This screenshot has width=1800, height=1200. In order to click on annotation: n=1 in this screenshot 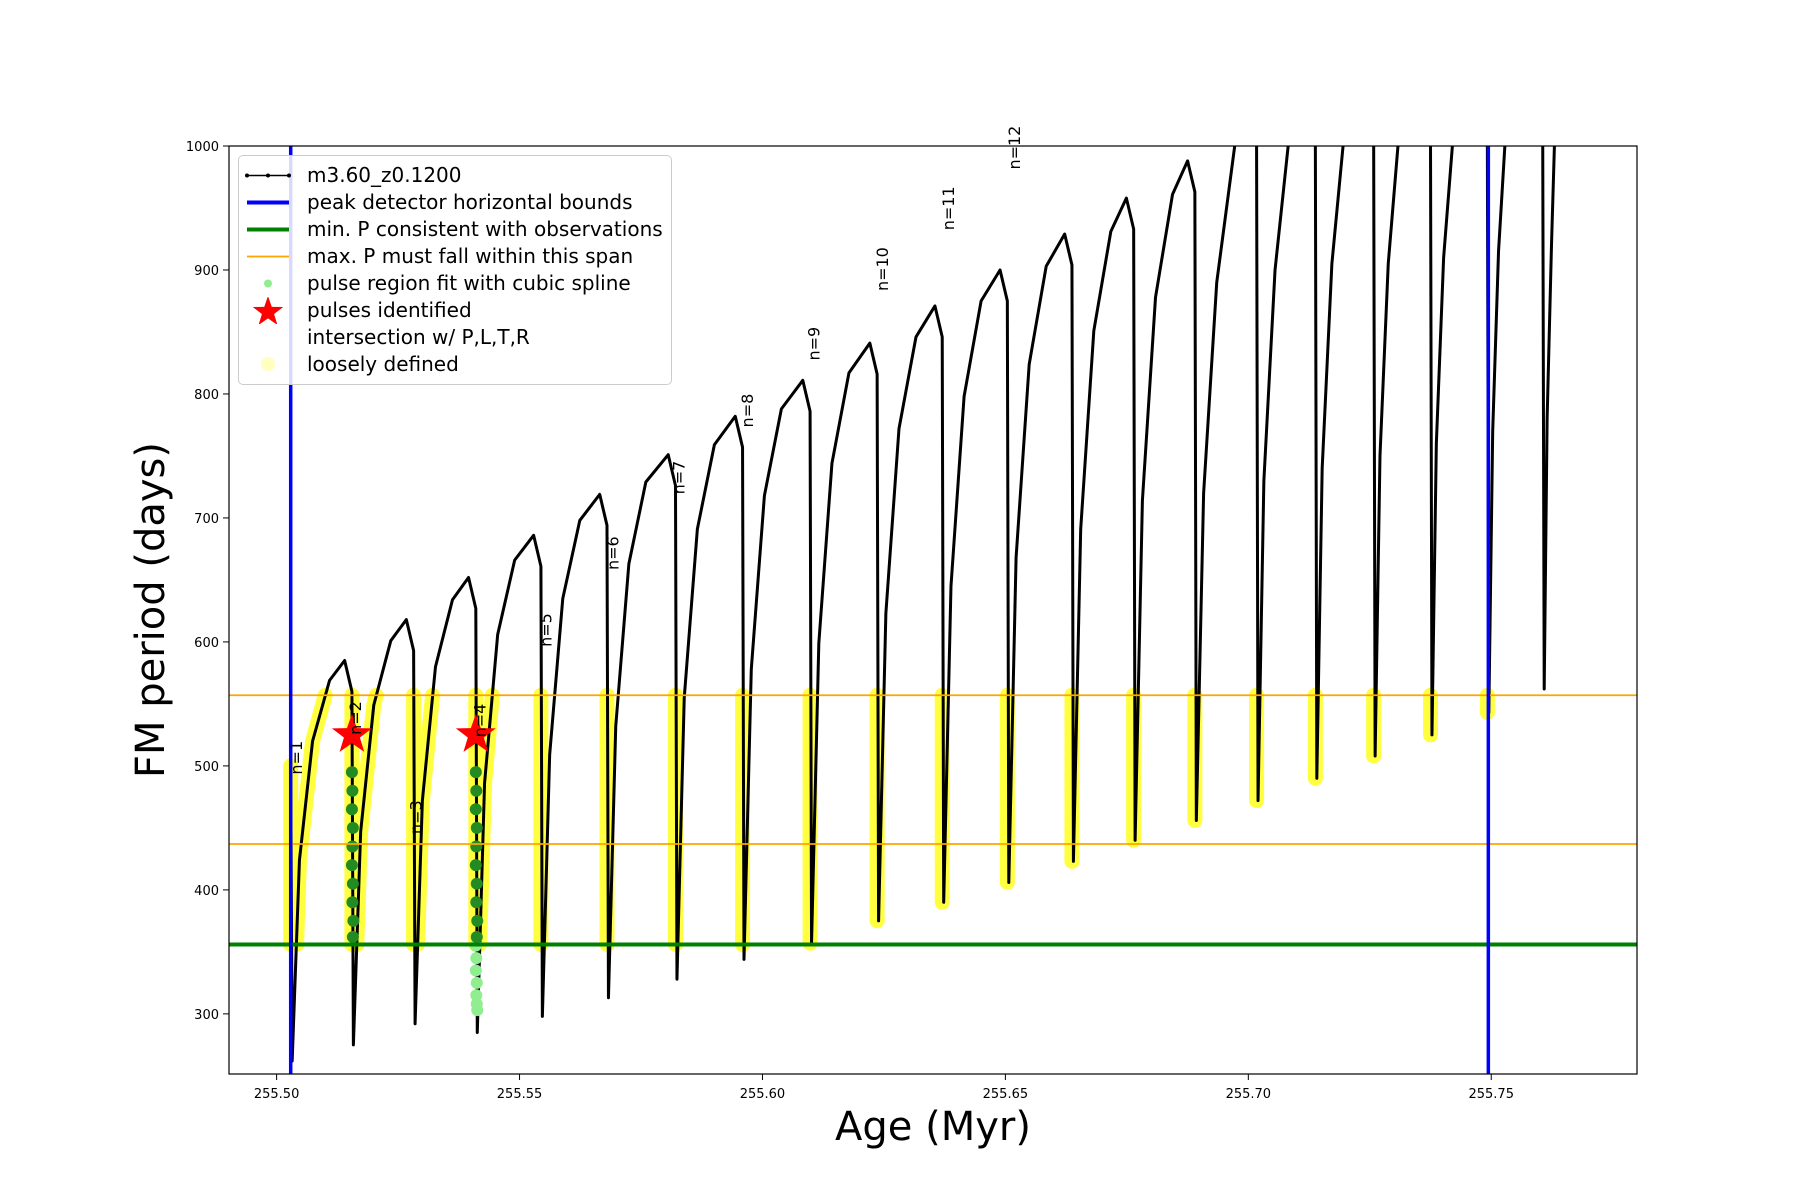, I will do `click(296, 758)`.